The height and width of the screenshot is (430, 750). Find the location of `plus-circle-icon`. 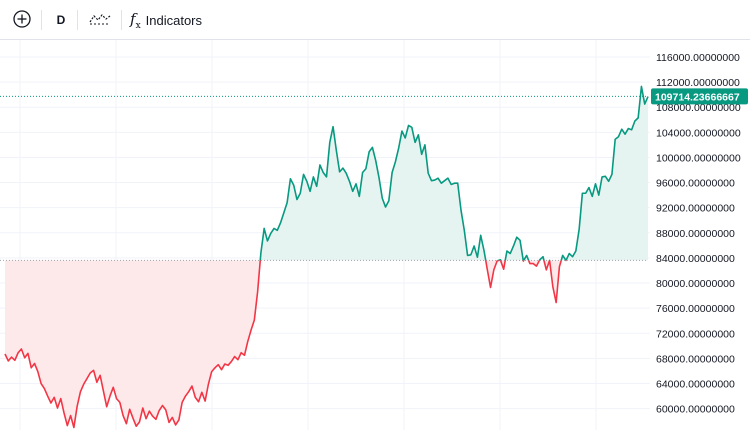

plus-circle-icon is located at coordinates (22, 20).